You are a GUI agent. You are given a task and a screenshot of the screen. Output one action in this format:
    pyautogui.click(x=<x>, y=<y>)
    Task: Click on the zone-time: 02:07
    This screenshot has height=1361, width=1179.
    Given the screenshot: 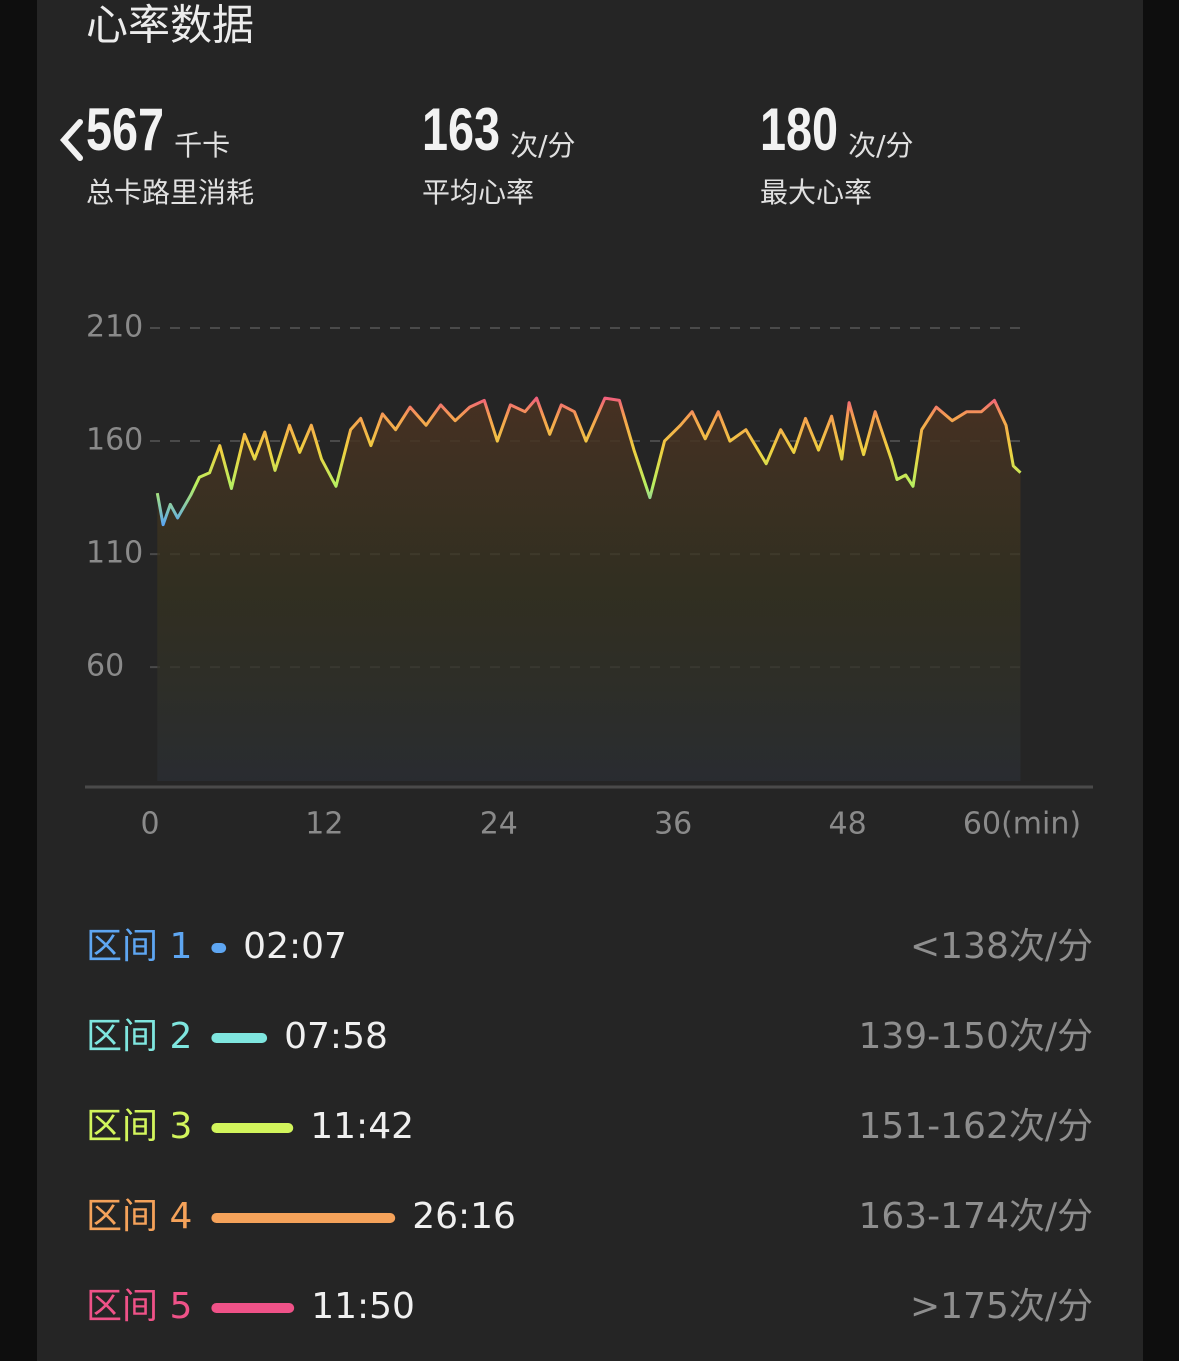 What is the action you would take?
    pyautogui.click(x=295, y=946)
    